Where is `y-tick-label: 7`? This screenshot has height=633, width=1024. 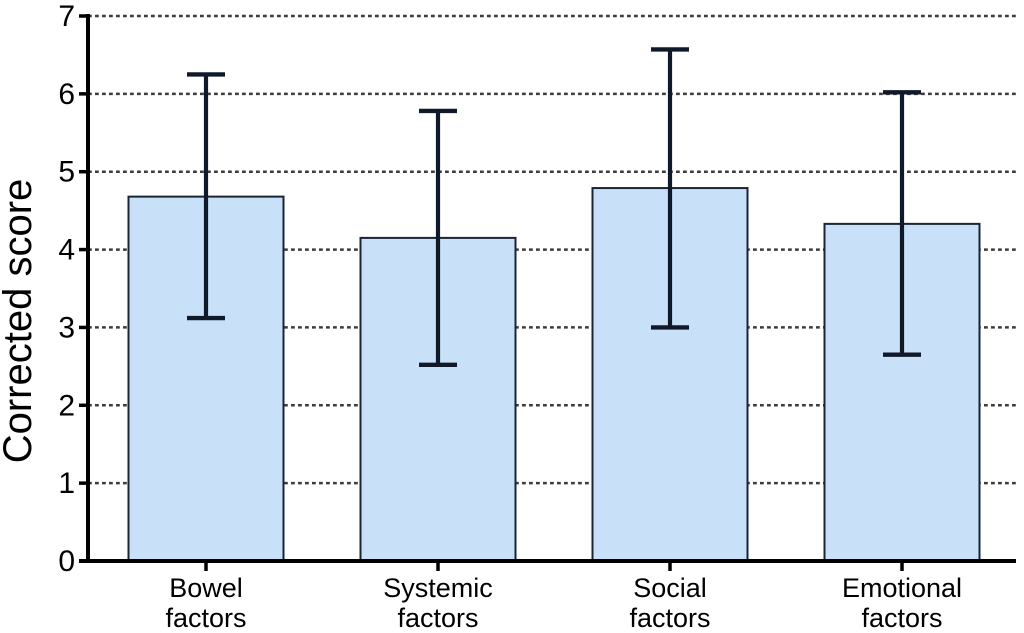 y-tick-label: 7 is located at coordinates (66, 16).